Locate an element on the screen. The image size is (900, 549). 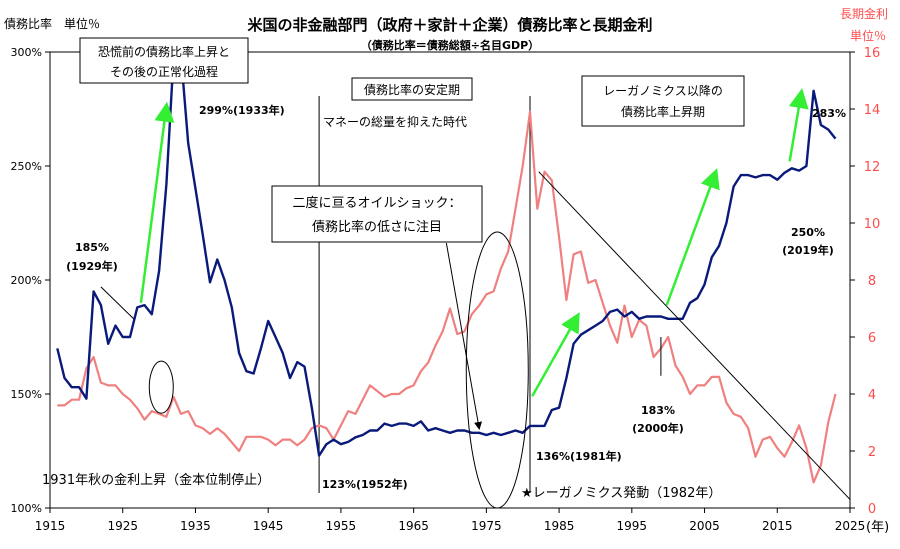
annotation-stable: 債務比率の安定期 is located at coordinates (412, 89).